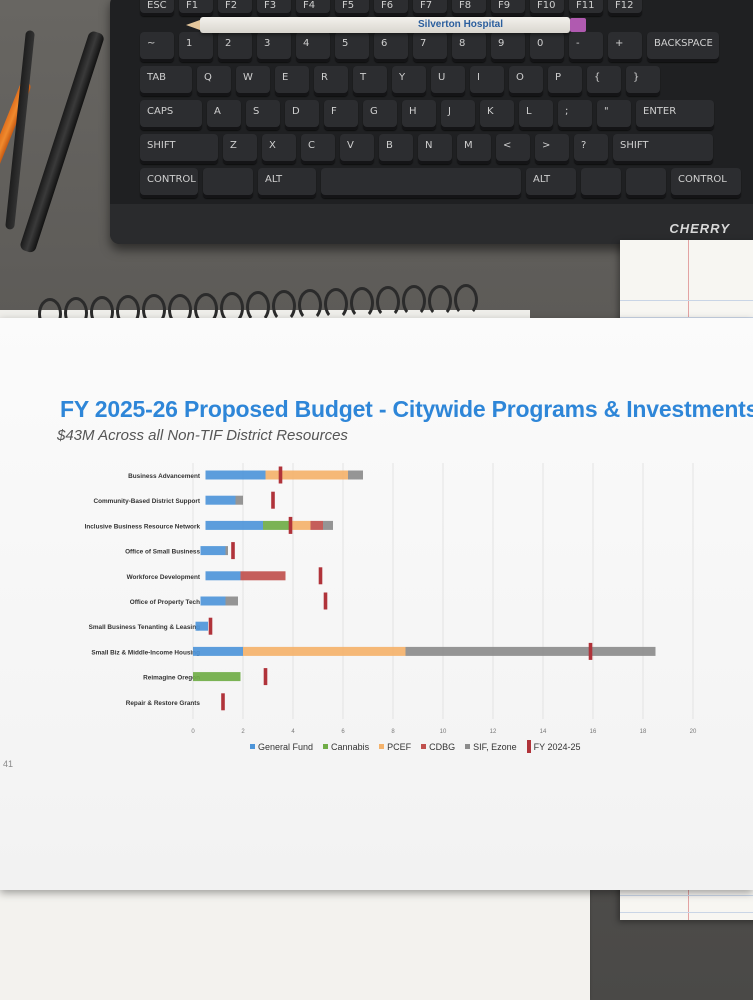  What do you see at coordinates (348, 5) in the screenshot?
I see `key-label: F5` at bounding box center [348, 5].